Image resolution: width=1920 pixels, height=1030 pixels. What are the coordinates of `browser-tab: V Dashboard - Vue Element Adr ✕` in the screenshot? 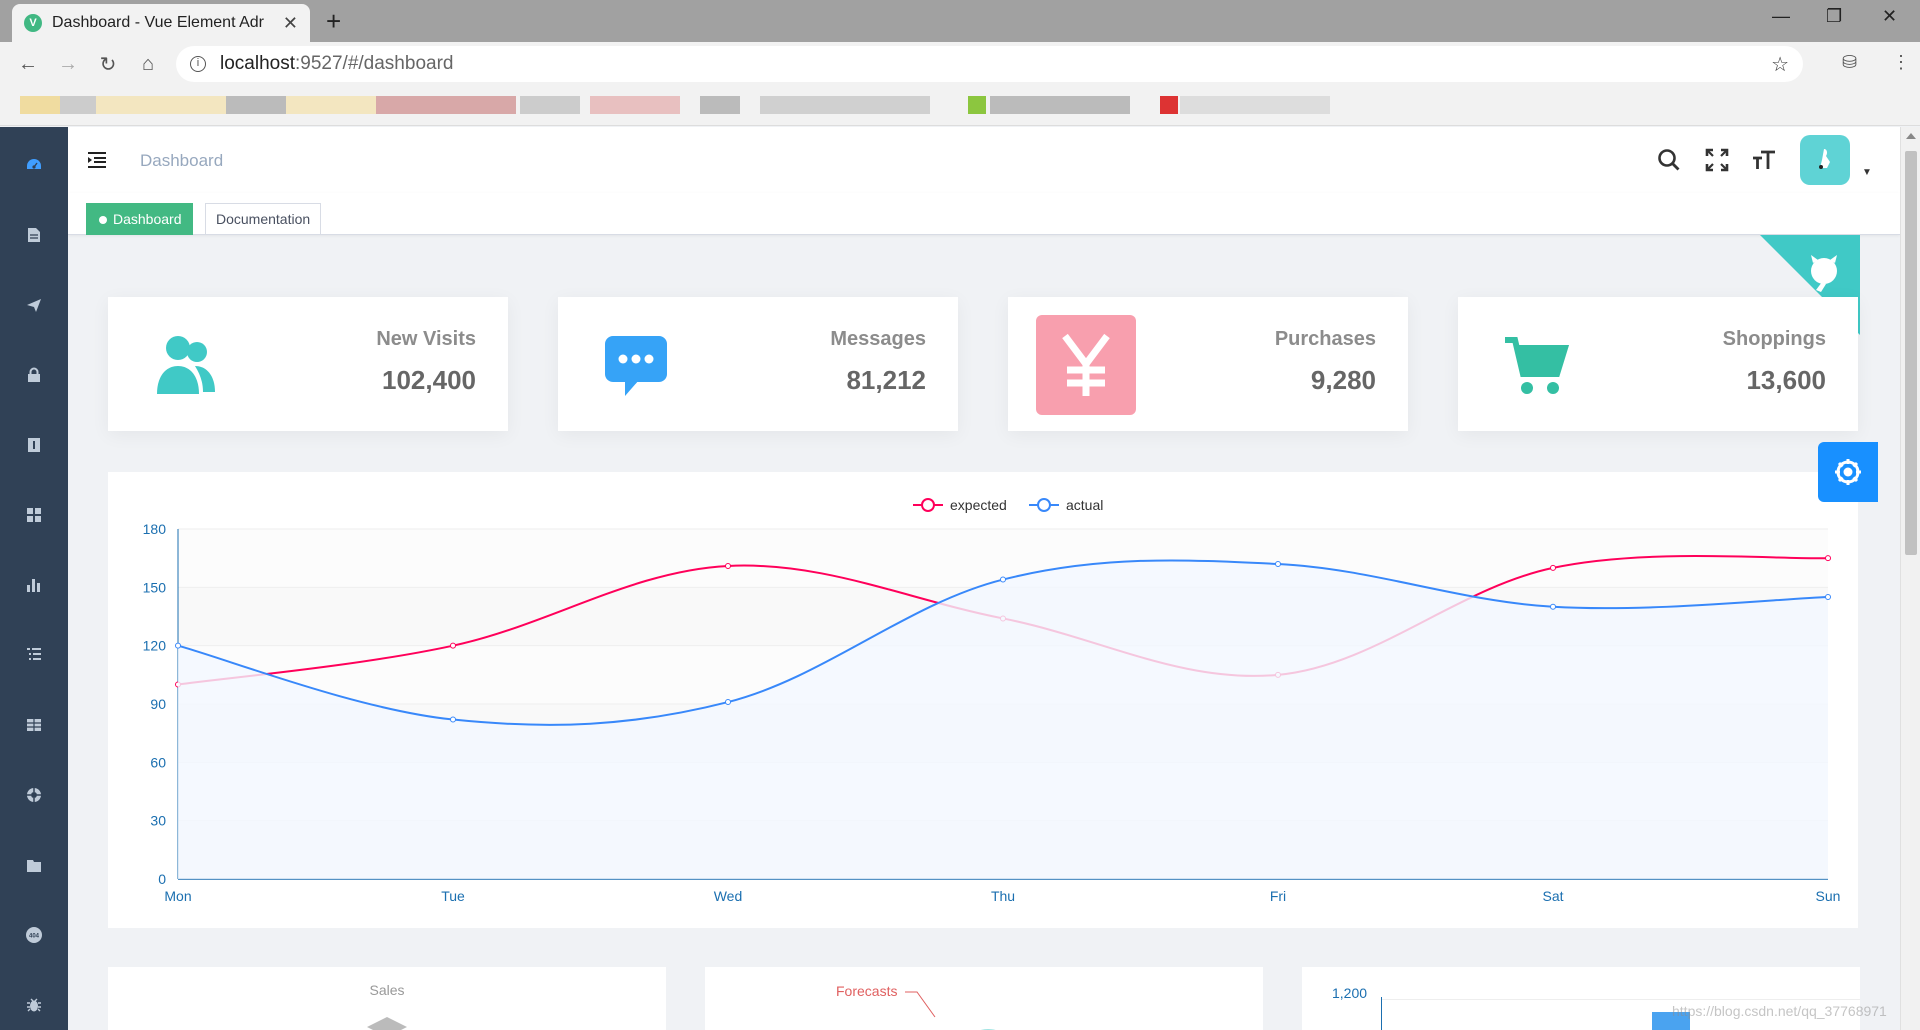 It's located at (161, 23).